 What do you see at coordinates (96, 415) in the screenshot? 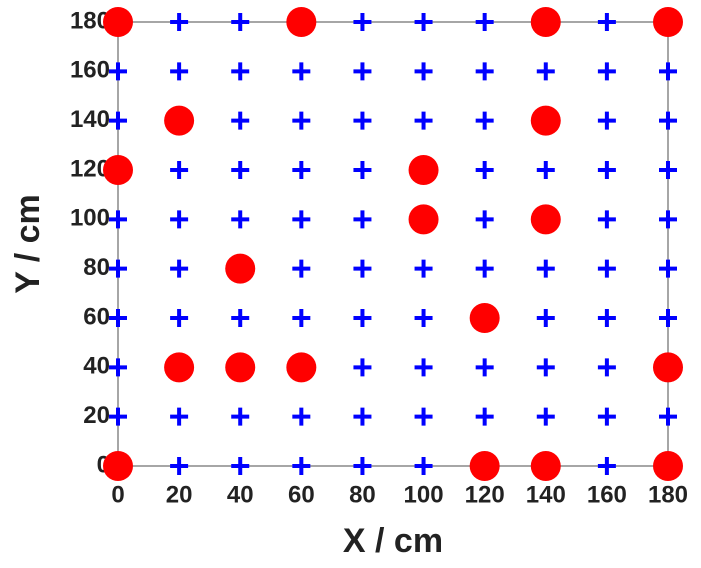
I see `y-tick-label: 20` at bounding box center [96, 415].